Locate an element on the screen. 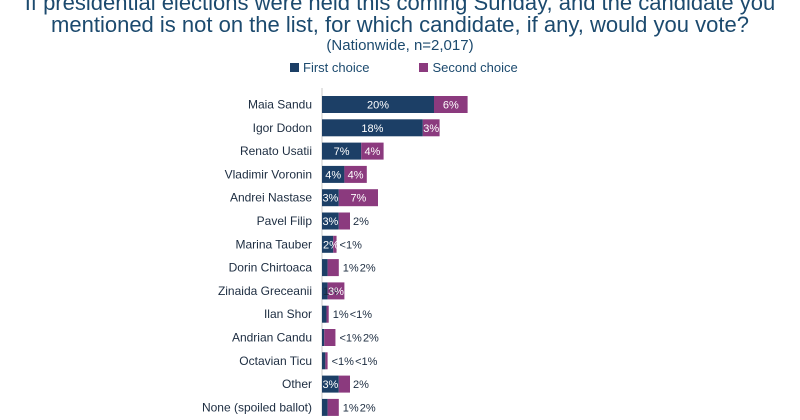 This screenshot has width=800, height=420. legend-item-second: Second choice is located at coordinates (468, 67).